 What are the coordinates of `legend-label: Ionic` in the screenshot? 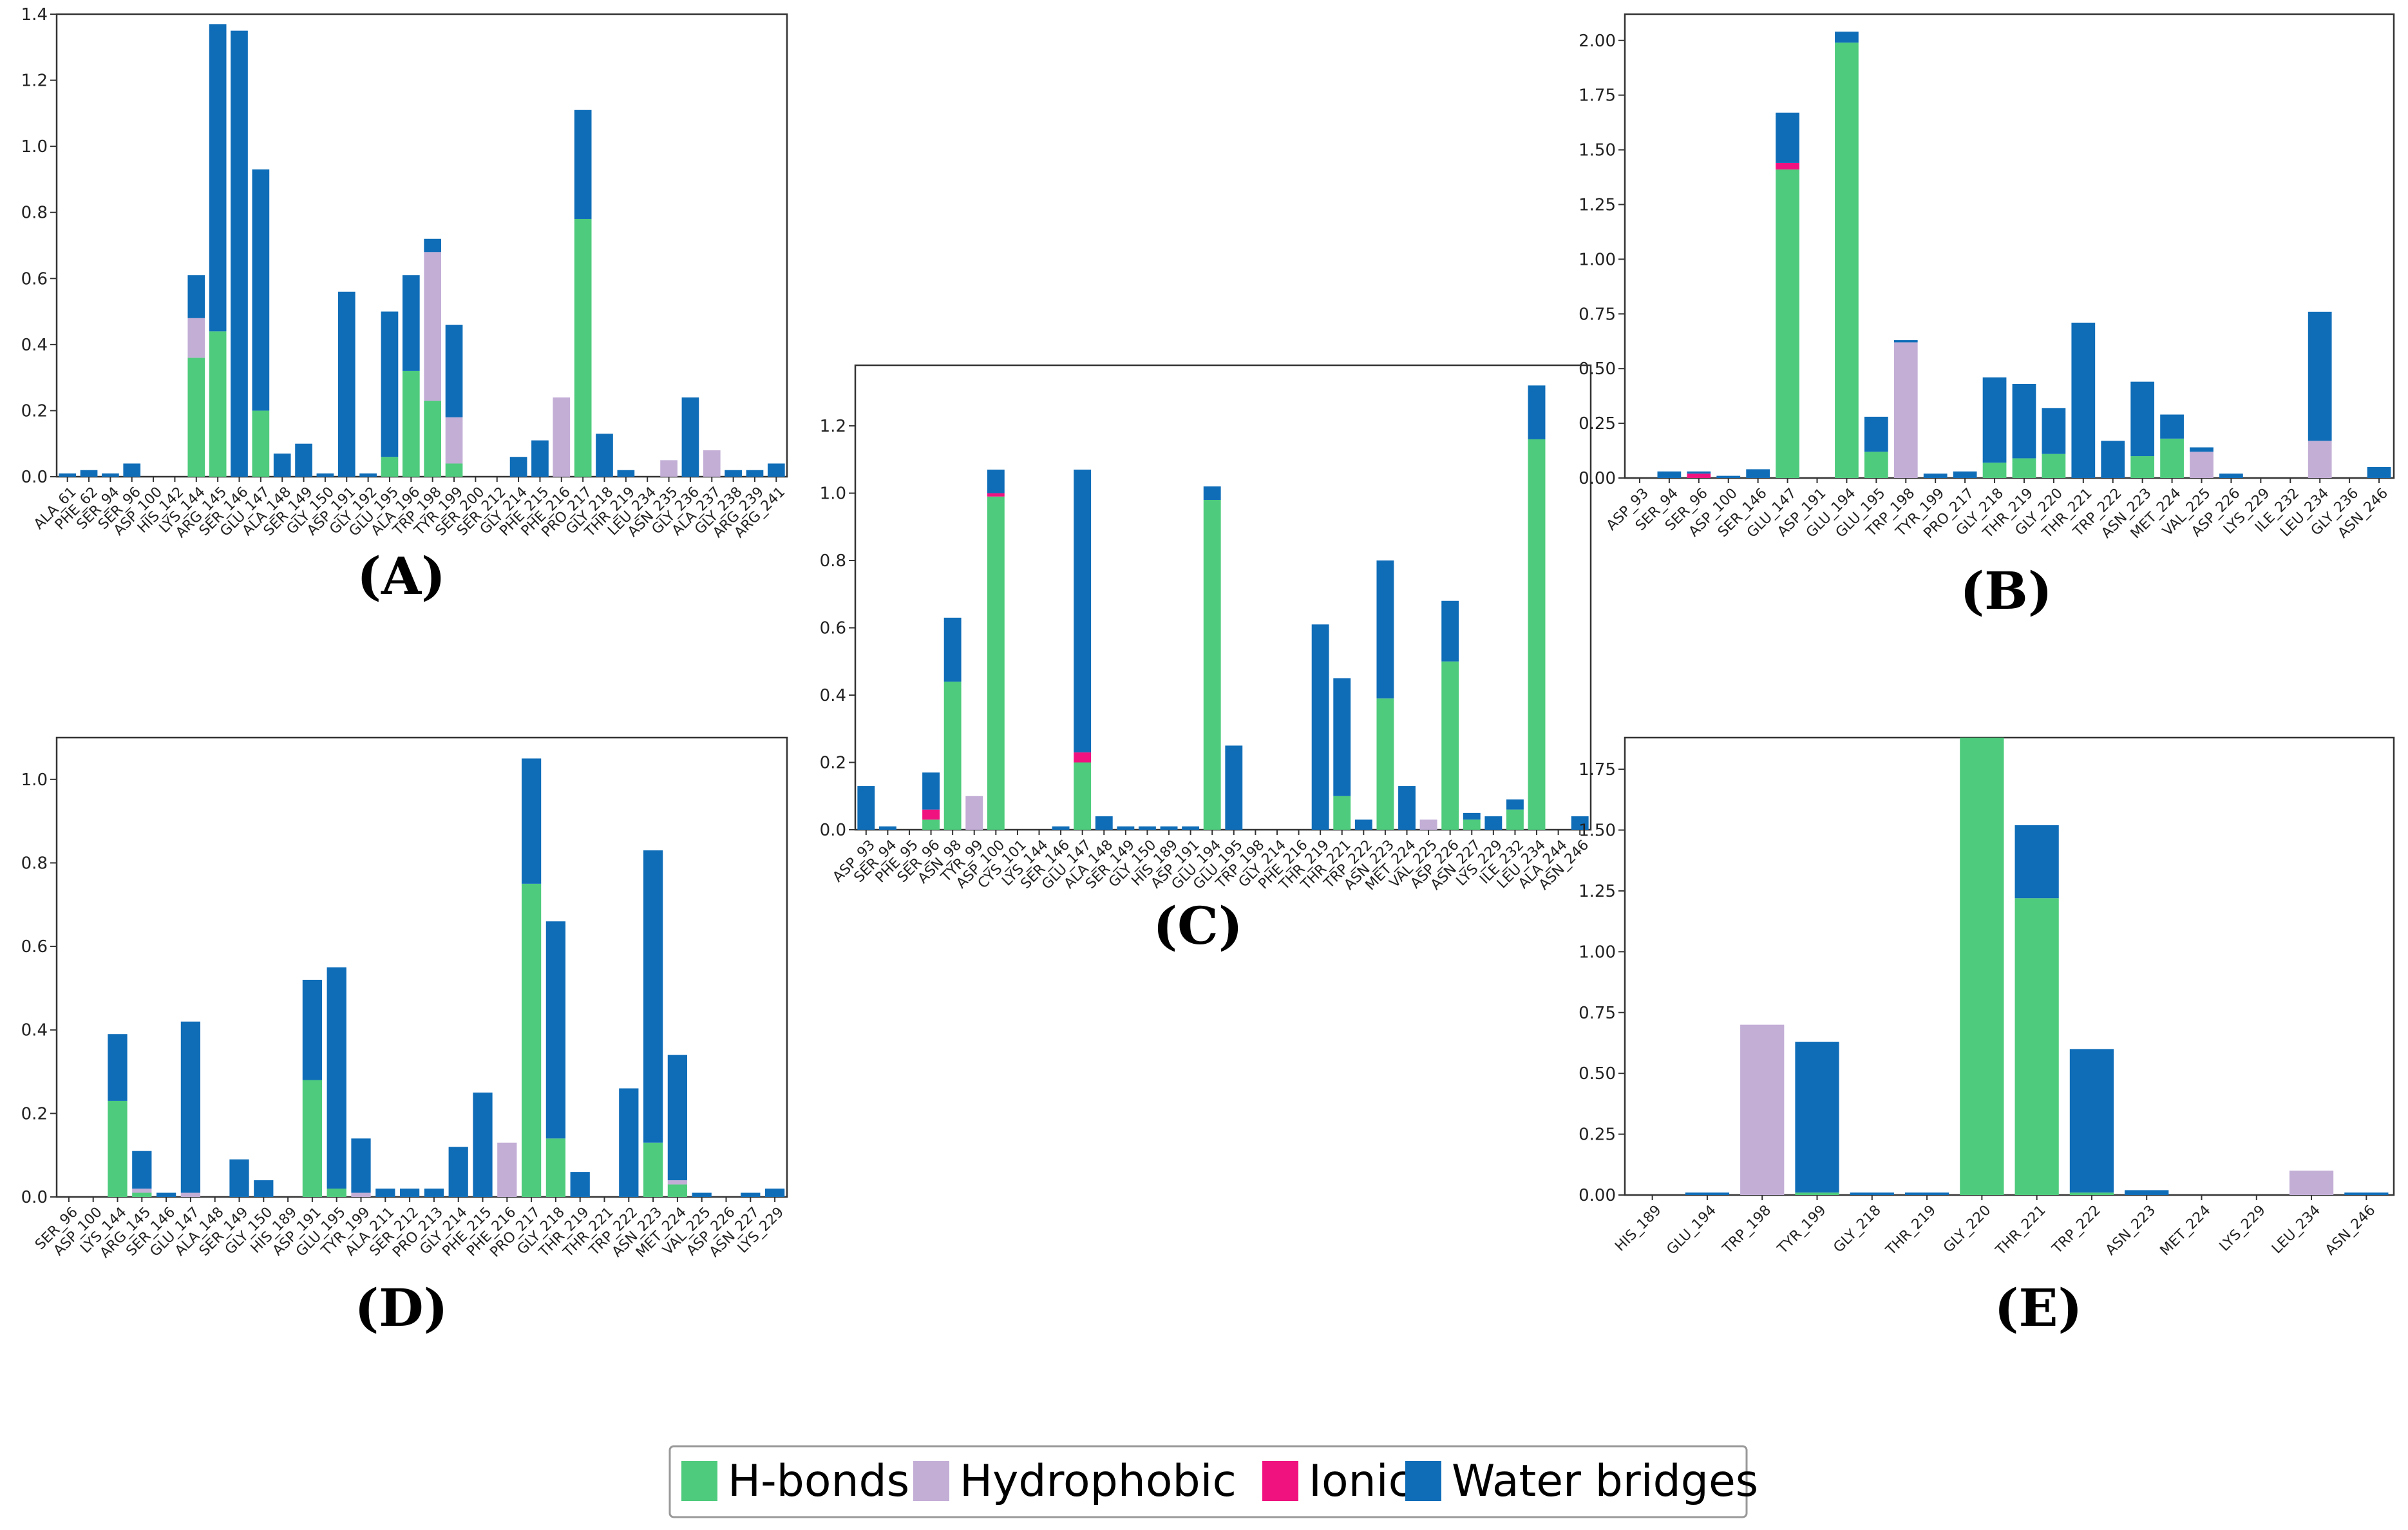 It's located at (1360, 1481).